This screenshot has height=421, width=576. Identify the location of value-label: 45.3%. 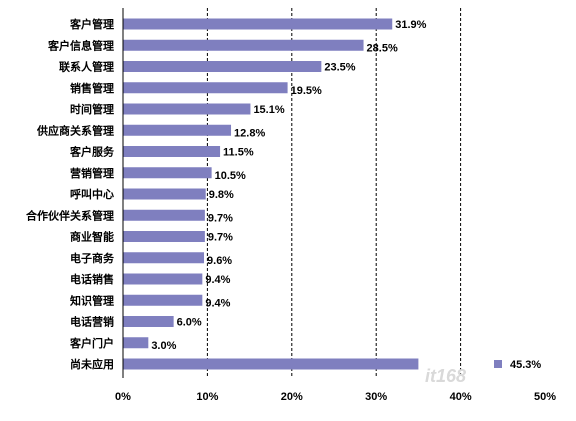
(525, 365).